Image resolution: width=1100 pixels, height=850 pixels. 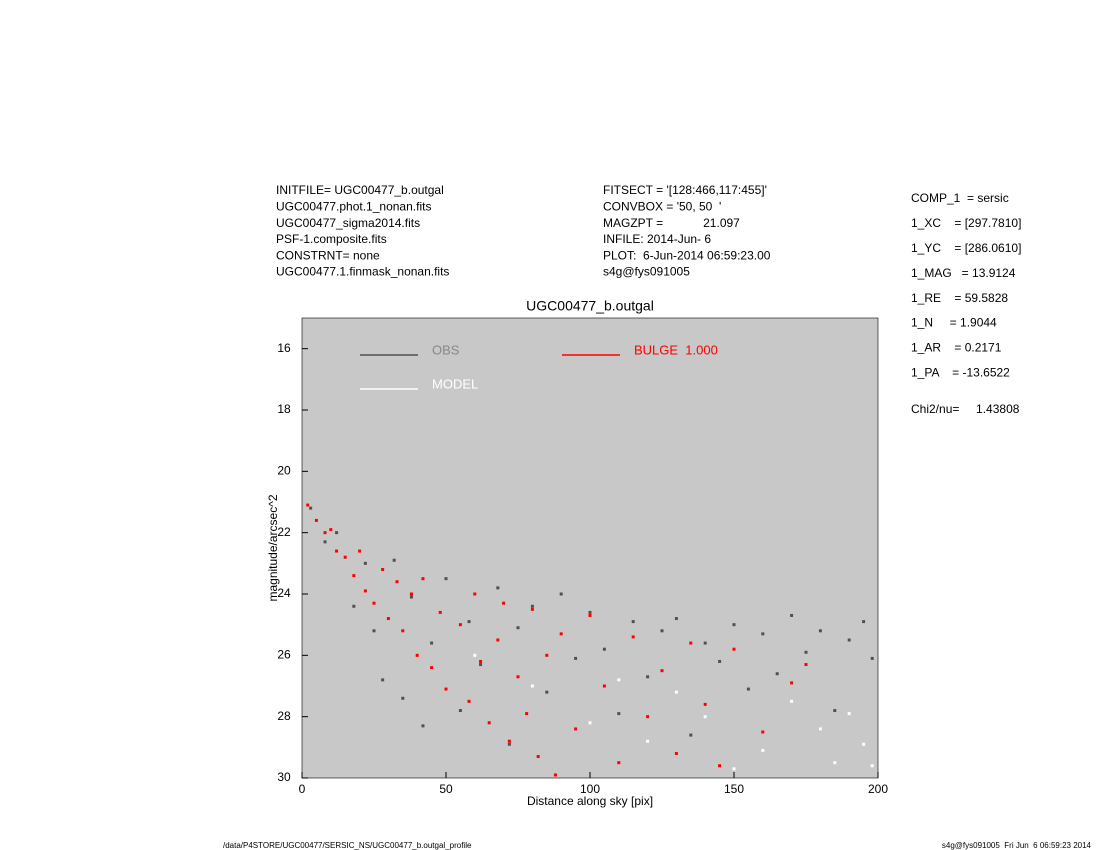 What do you see at coordinates (353, 206) in the screenshot?
I see `header-line: UGC00477.phot.1_nonan.fits` at bounding box center [353, 206].